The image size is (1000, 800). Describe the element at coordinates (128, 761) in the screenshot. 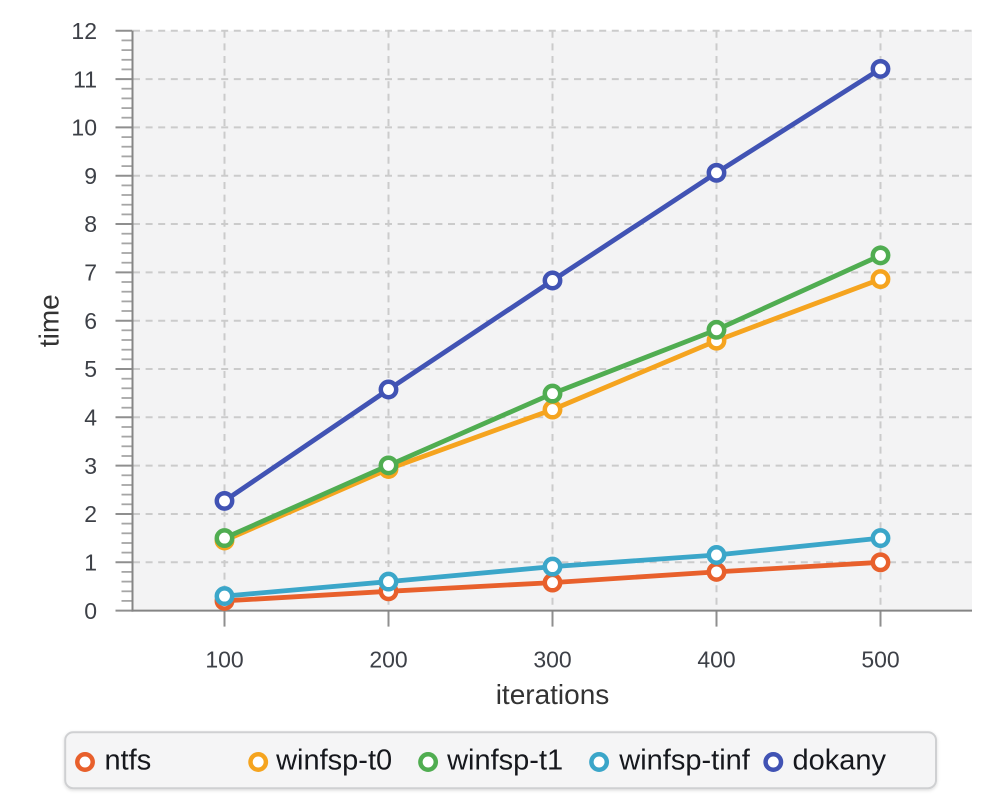

I see `svg-text: ntfs` at that location.